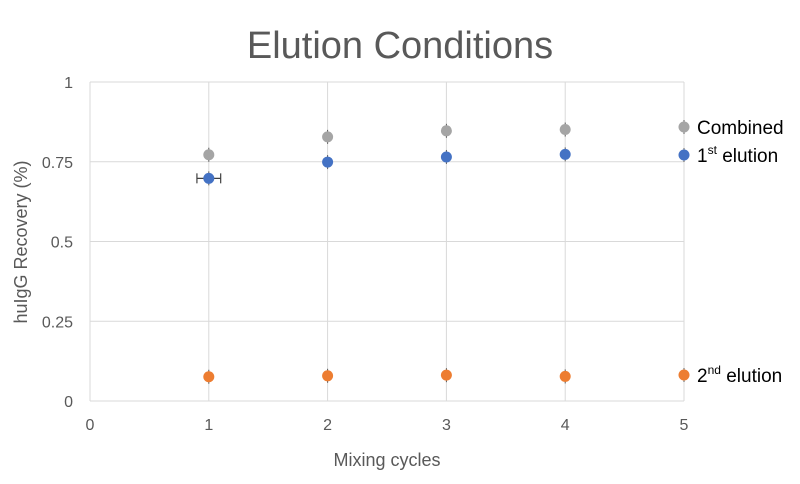  What do you see at coordinates (400, 46) in the screenshot?
I see `chart-title: Elution Conditions` at bounding box center [400, 46].